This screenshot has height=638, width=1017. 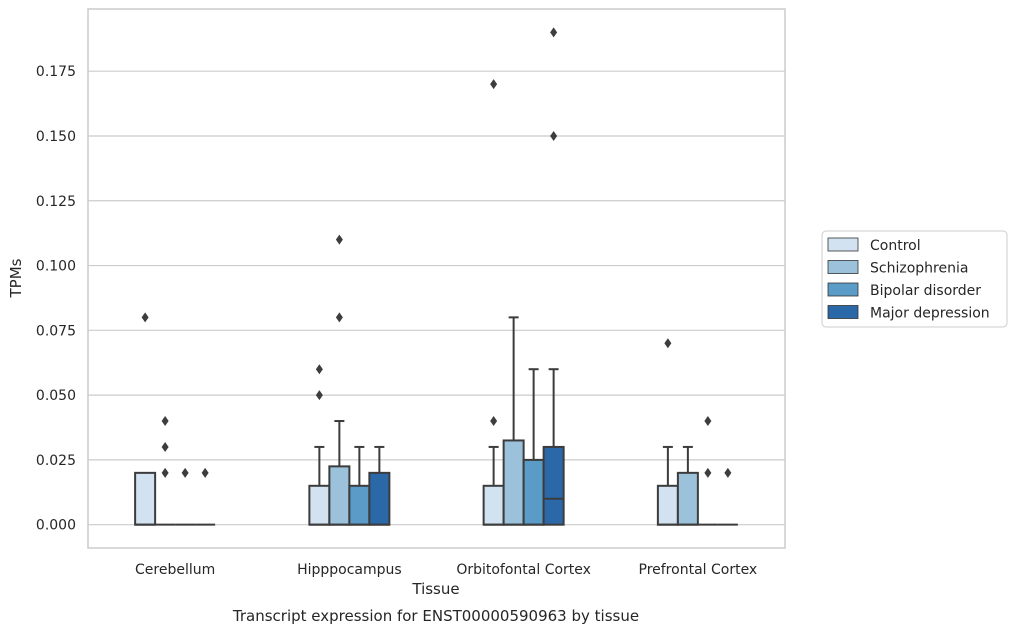 What do you see at coordinates (56, 461) in the screenshot?
I see `y-tick-label: 0.025` at bounding box center [56, 461].